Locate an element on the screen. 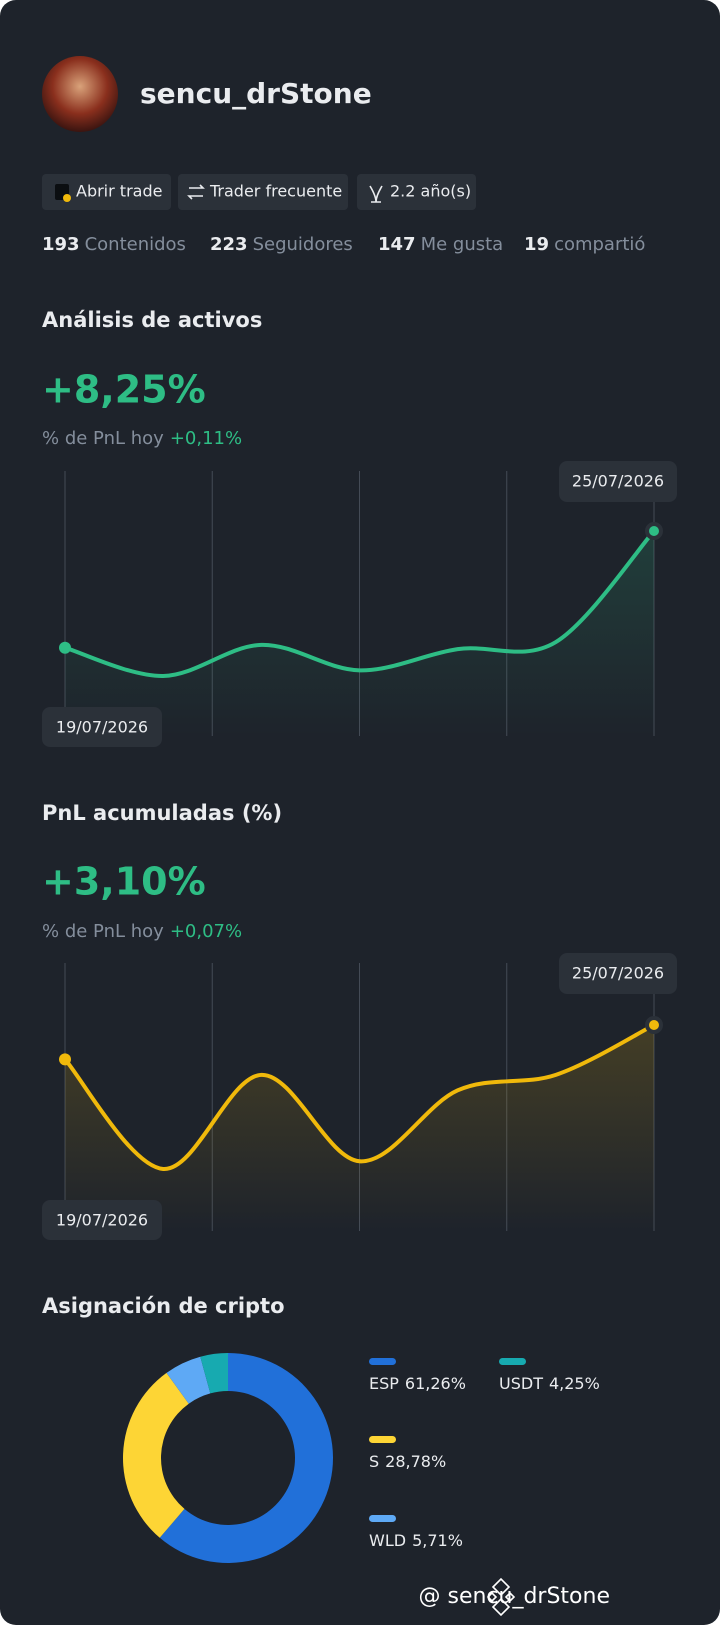  username: sencu_drStone is located at coordinates (256, 93).